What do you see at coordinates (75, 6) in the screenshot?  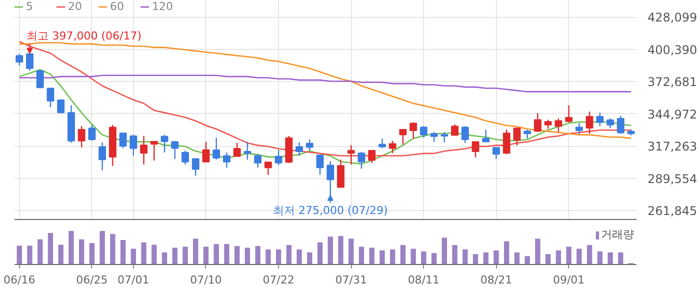 I see `legend-label: 20` at bounding box center [75, 6].